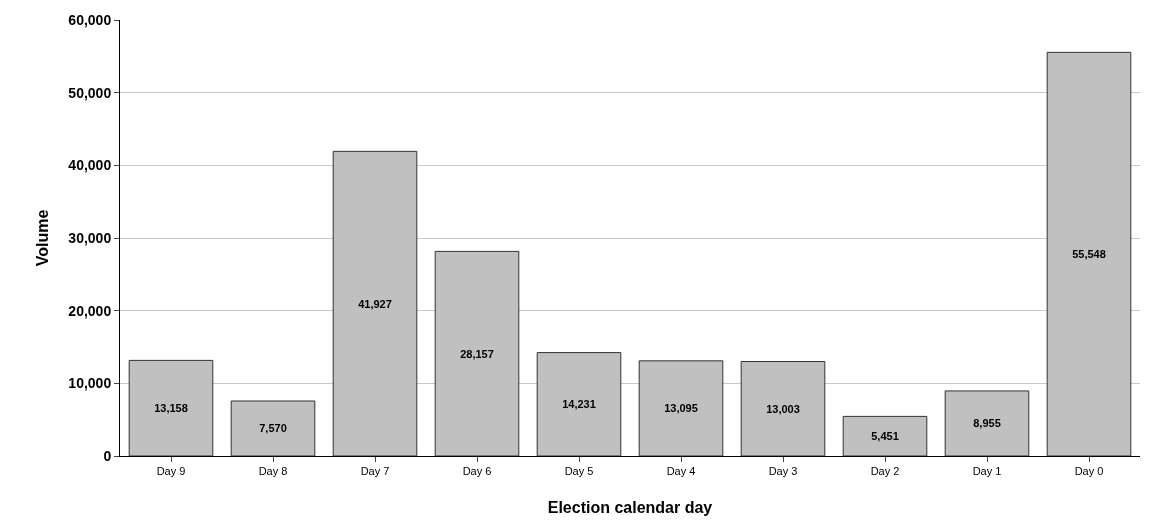 This screenshot has height=531, width=1155. What do you see at coordinates (90, 19) in the screenshot?
I see `y-tick-label: 60,000` at bounding box center [90, 19].